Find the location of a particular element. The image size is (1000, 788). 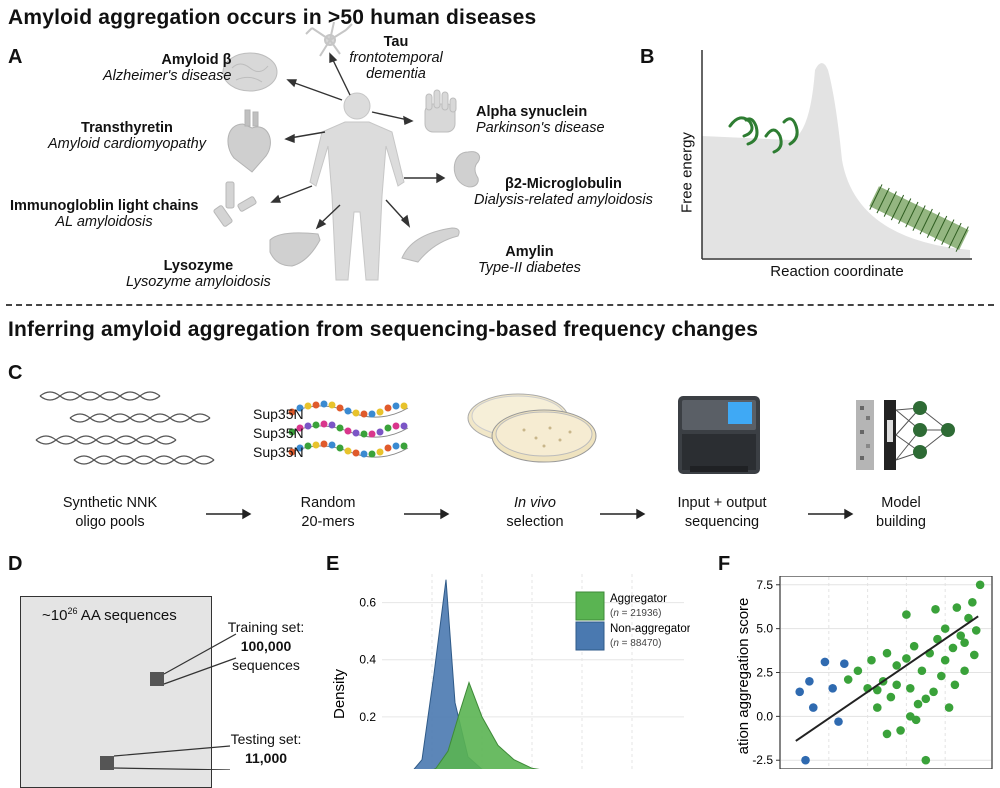

step-line1: Model is located at coordinates (901, 503).